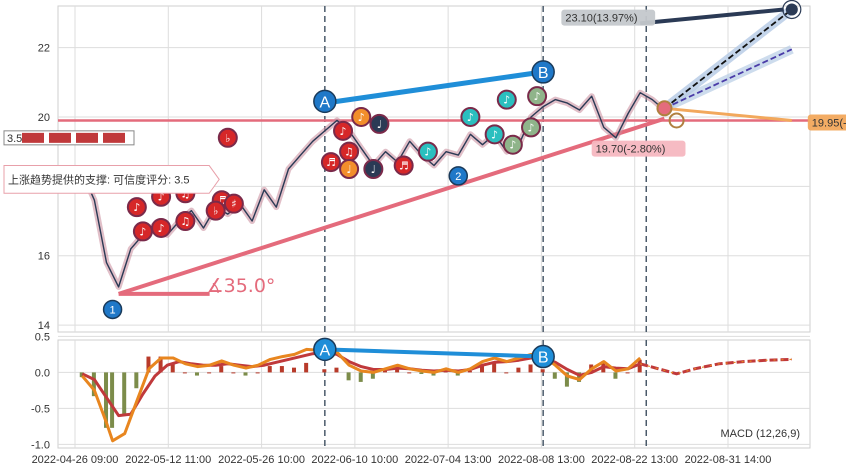 Image resolution: width=846 pixels, height=471 pixels. Describe the element at coordinates (348, 169) in the screenshot. I see `note-marker-glyph: ♩` at that location.